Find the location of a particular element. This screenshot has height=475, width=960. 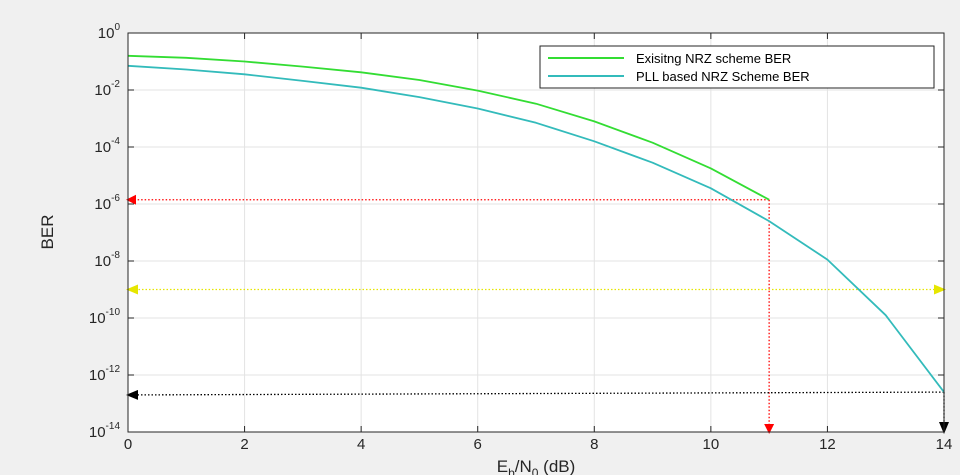

y-tick-label: 10⁻¹⁴ is located at coordinates (105, 431).